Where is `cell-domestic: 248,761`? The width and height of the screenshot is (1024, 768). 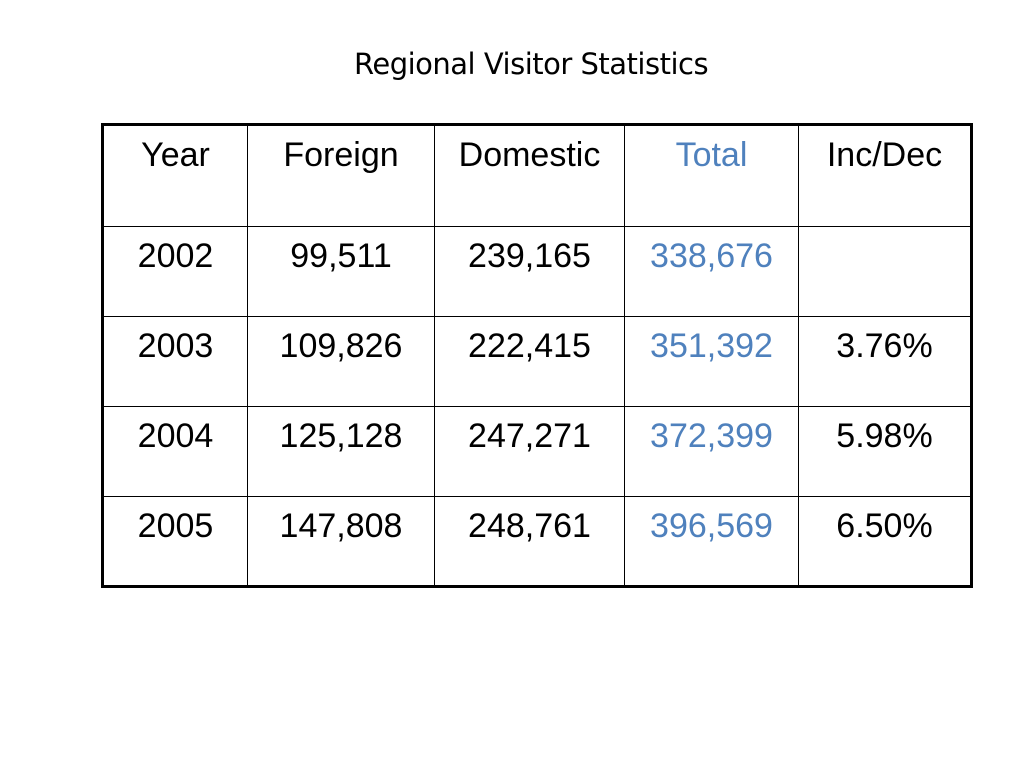
cell-domestic: 248,761 is located at coordinates (529, 541).